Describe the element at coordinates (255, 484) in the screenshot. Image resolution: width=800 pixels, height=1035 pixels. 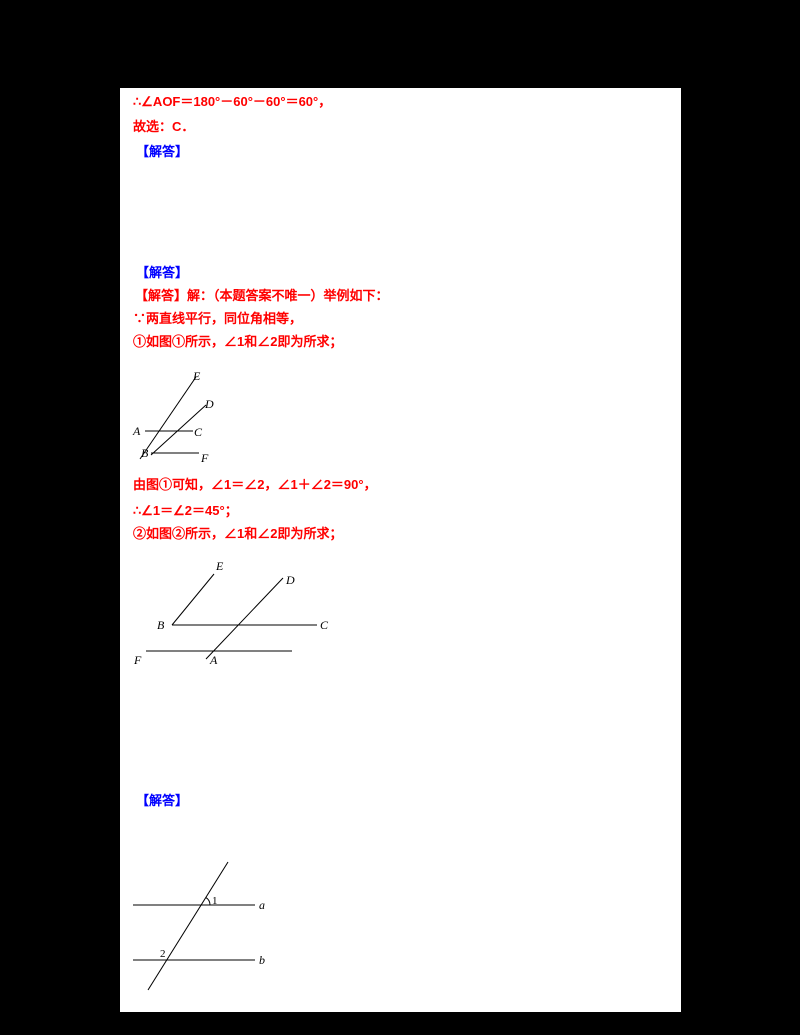
I see `solution-text-line: 由图①可知，∠1＝∠2，∠1＋∠2＝90°，` at that location.